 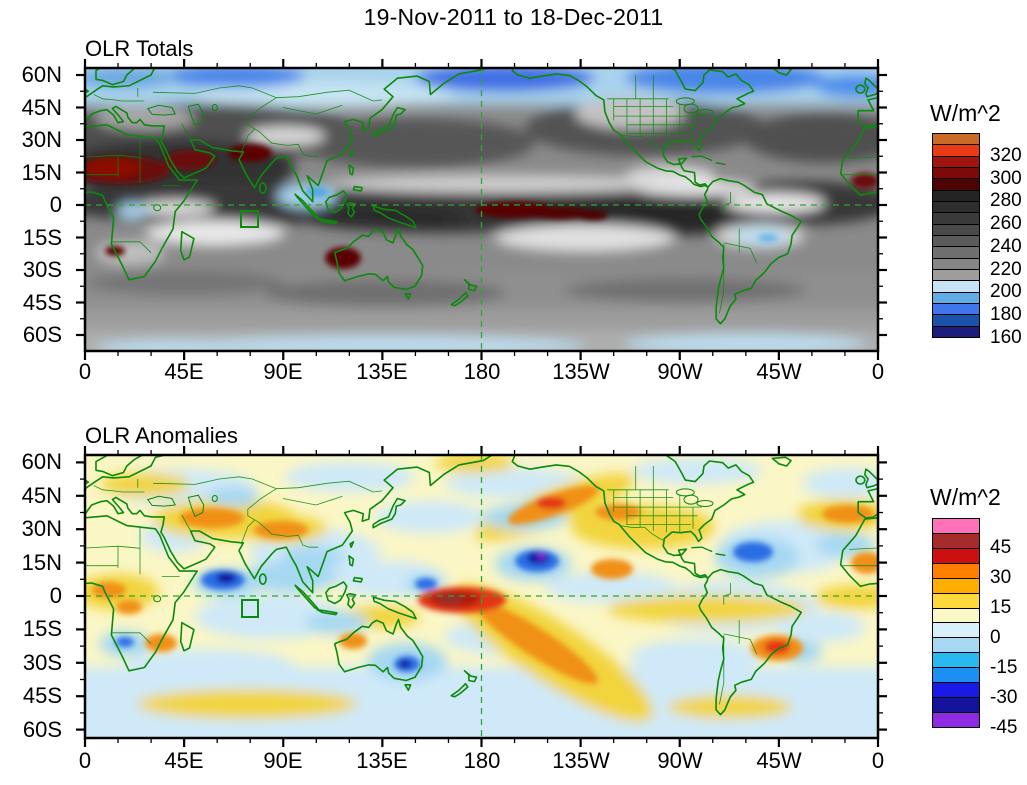 What do you see at coordinates (1006, 224) in the screenshot?
I see `colorbar-tick-label: 260` at bounding box center [1006, 224].